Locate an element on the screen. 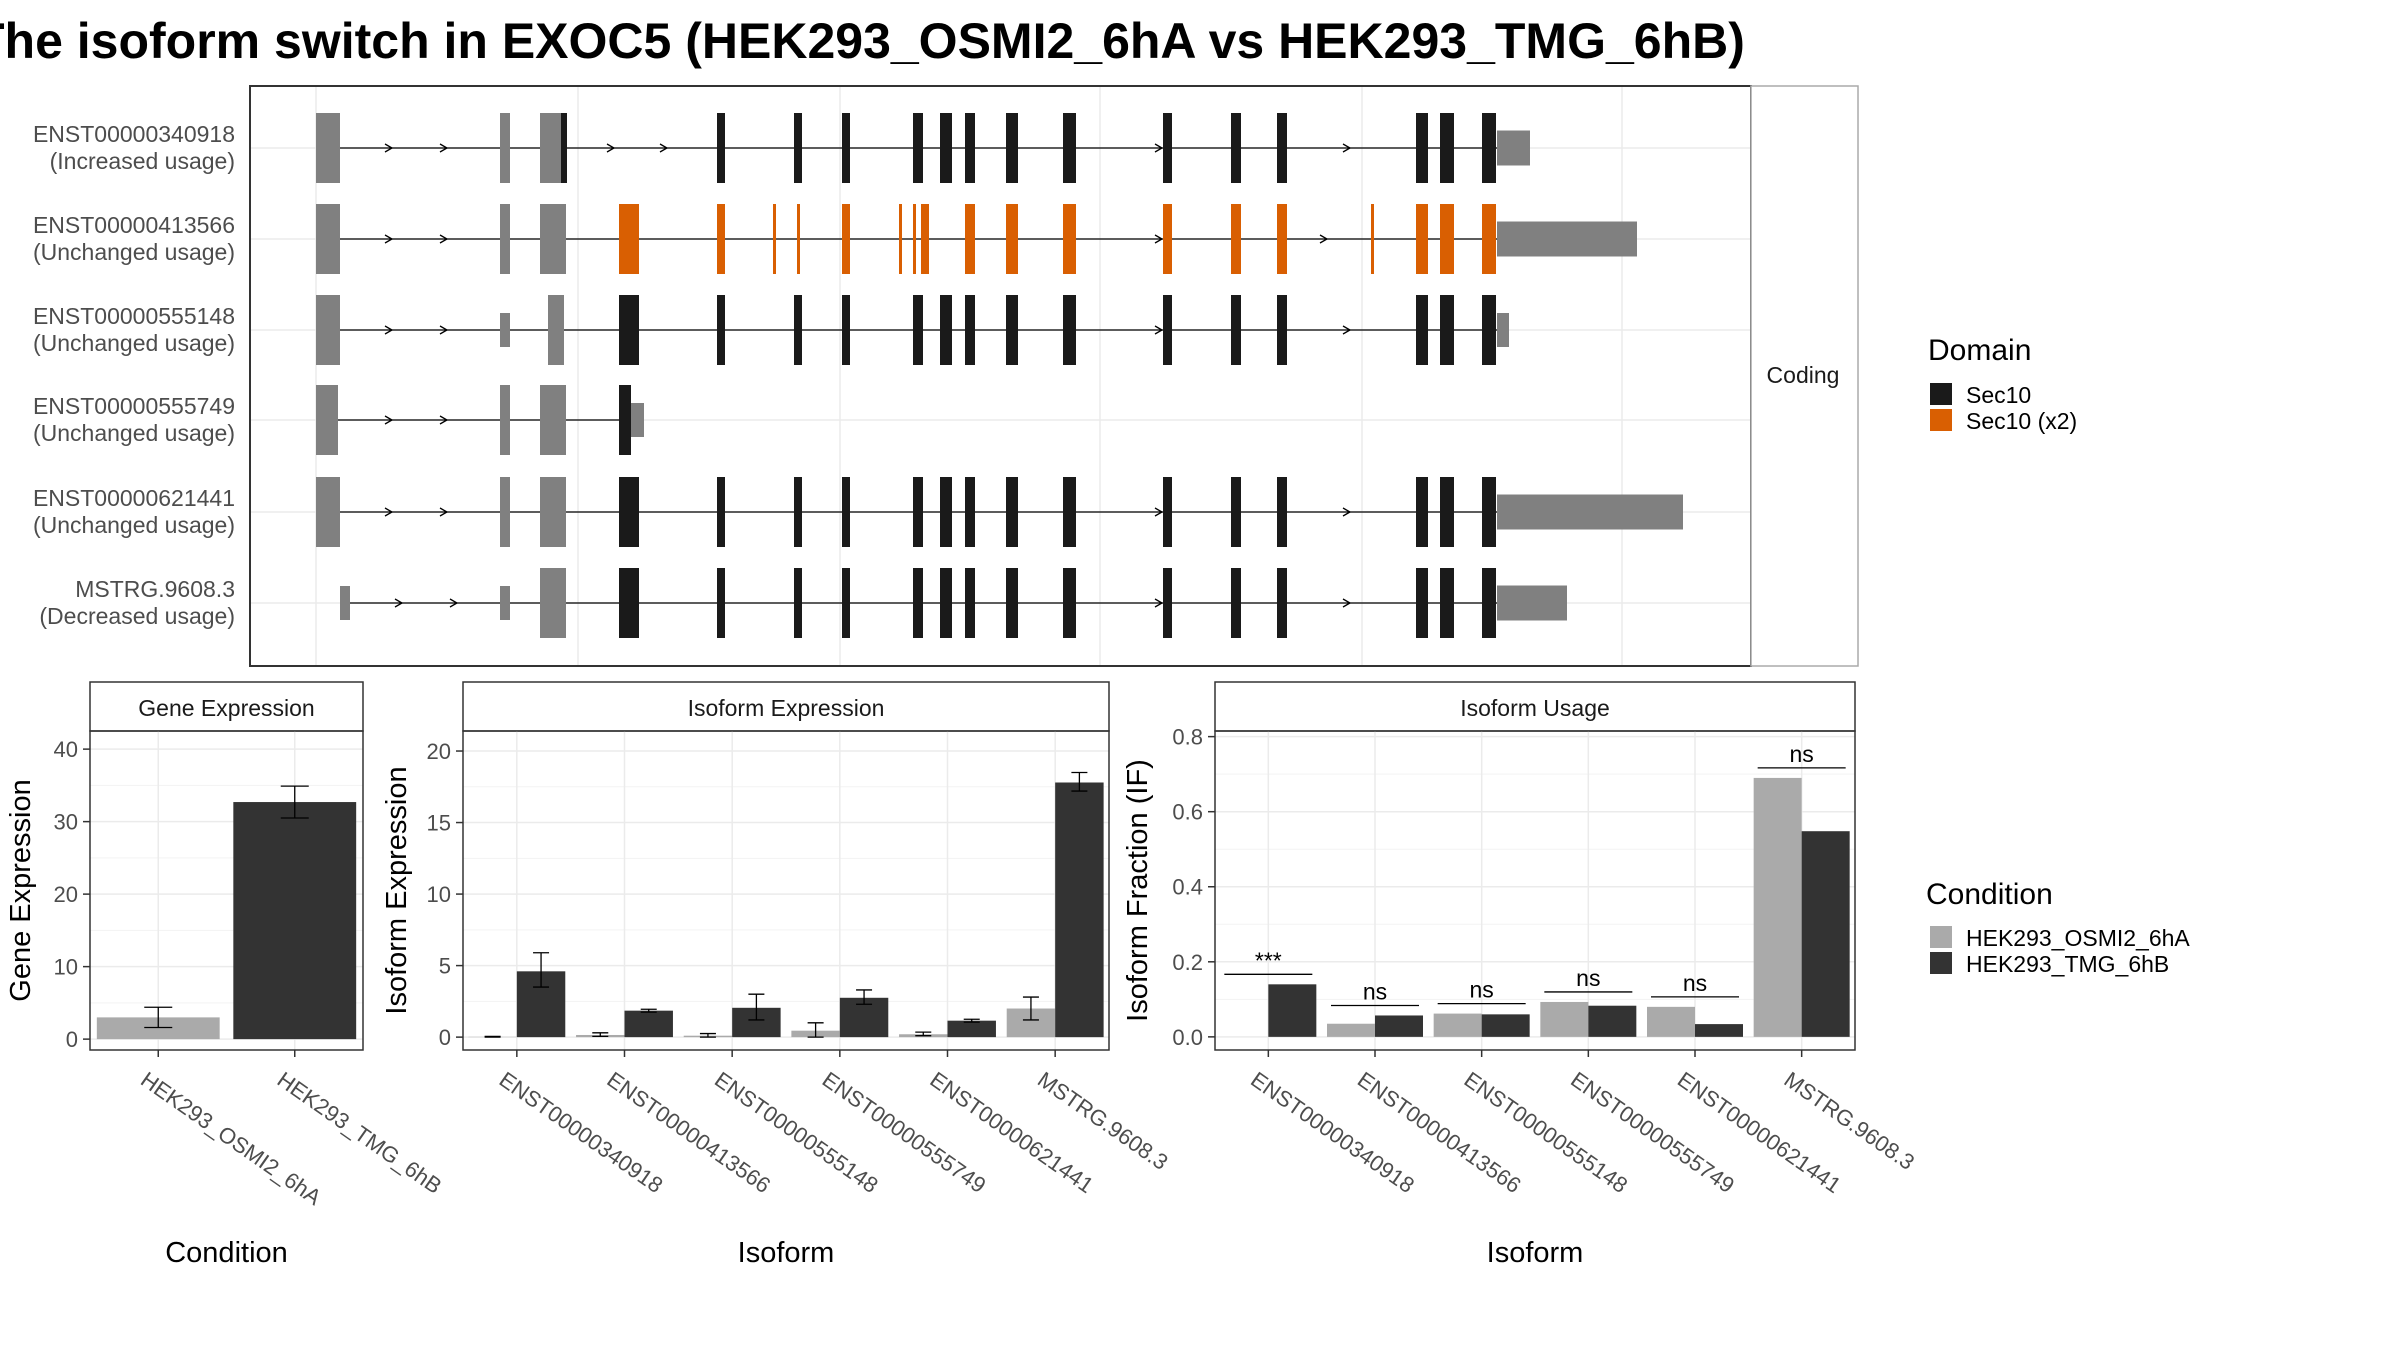 The image size is (2400, 1350). y-tick-label: 40 is located at coordinates (66, 749).